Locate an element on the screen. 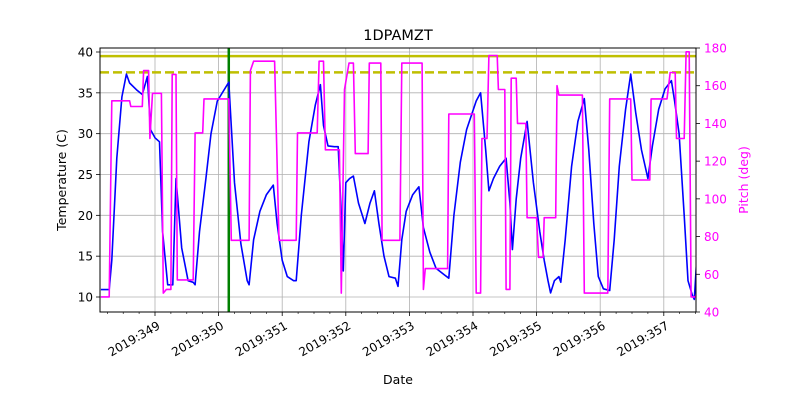 This screenshot has height=400, width=800. y2-tick-label: 100 is located at coordinates (715, 199).